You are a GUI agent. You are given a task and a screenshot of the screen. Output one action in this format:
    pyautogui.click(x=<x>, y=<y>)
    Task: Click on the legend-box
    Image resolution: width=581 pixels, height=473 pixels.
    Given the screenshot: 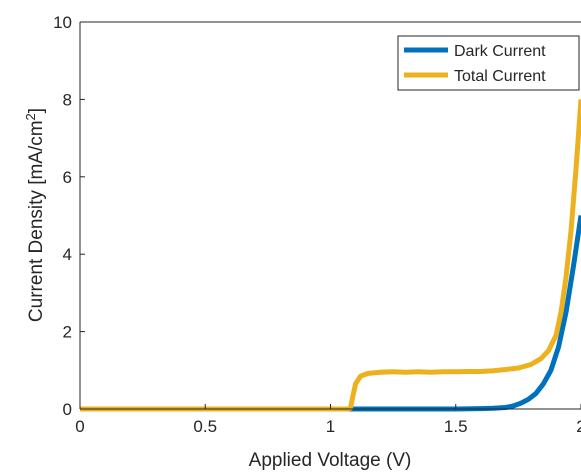 What is the action you would take?
    pyautogui.click(x=488, y=63)
    